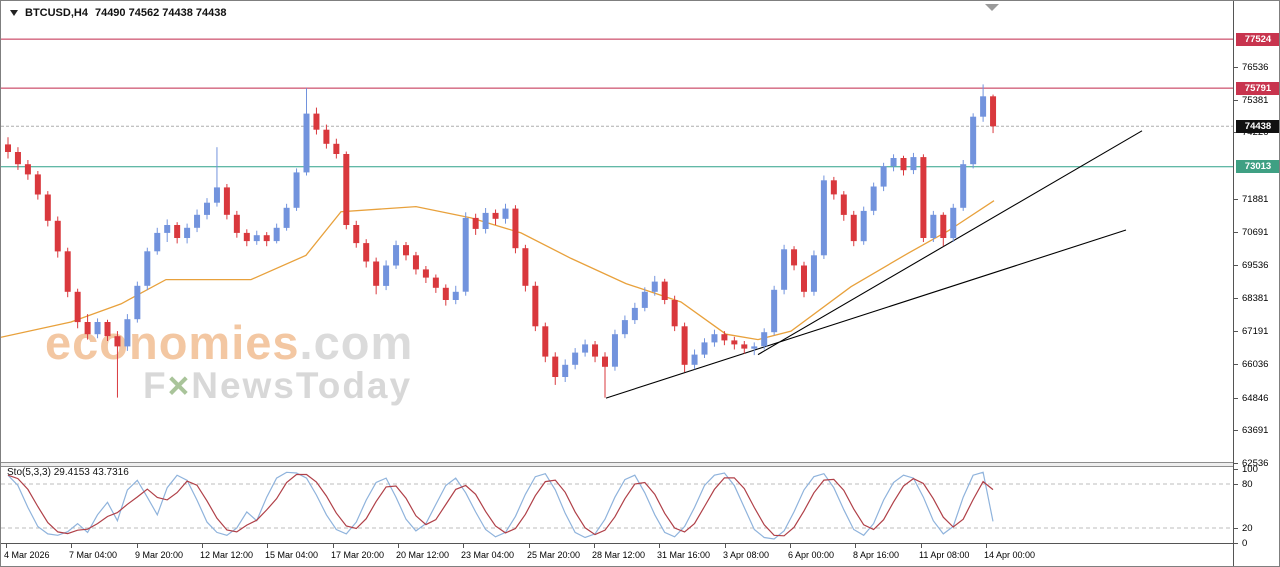  I want to click on price-badge: 75791, so click(1257, 88).